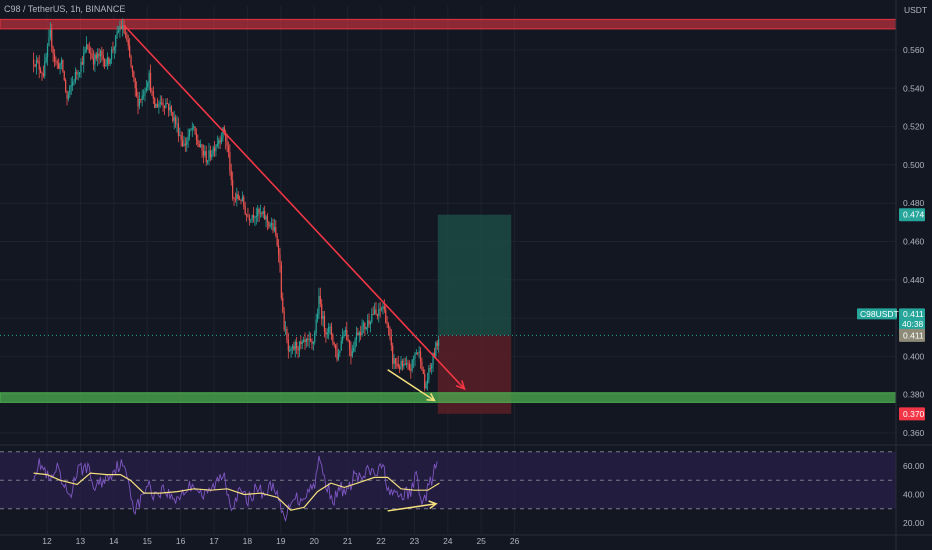  What do you see at coordinates (914, 50) in the screenshot?
I see `price-tick-label: 0.560` at bounding box center [914, 50].